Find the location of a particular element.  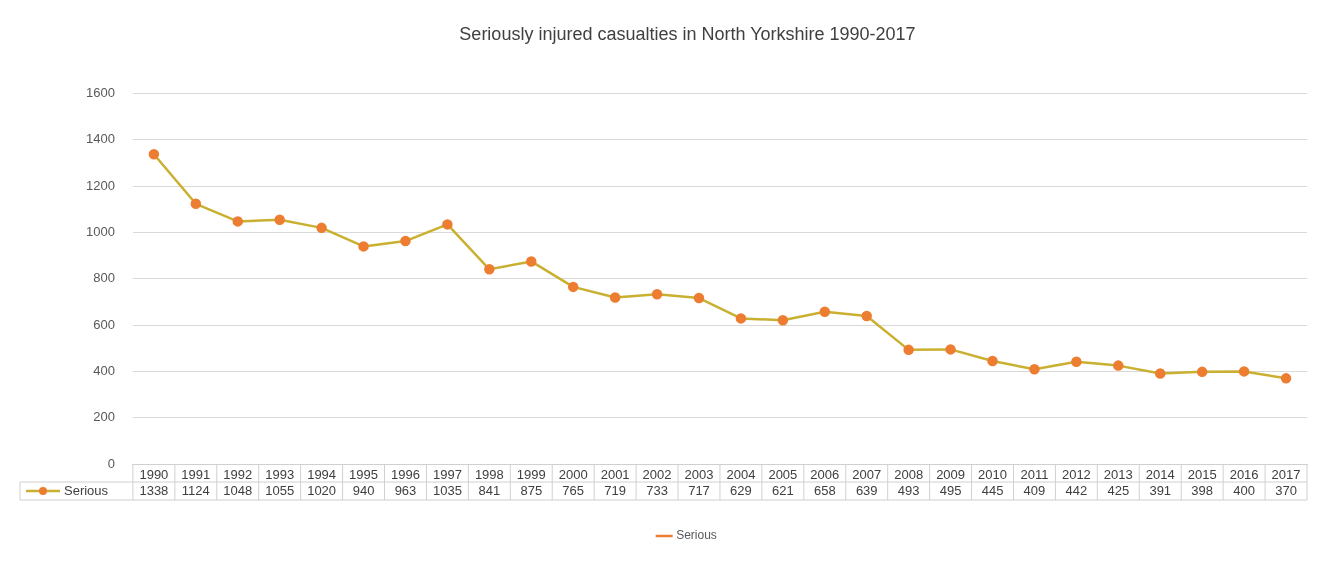

y-tick-label: 1000 is located at coordinates (100, 232).